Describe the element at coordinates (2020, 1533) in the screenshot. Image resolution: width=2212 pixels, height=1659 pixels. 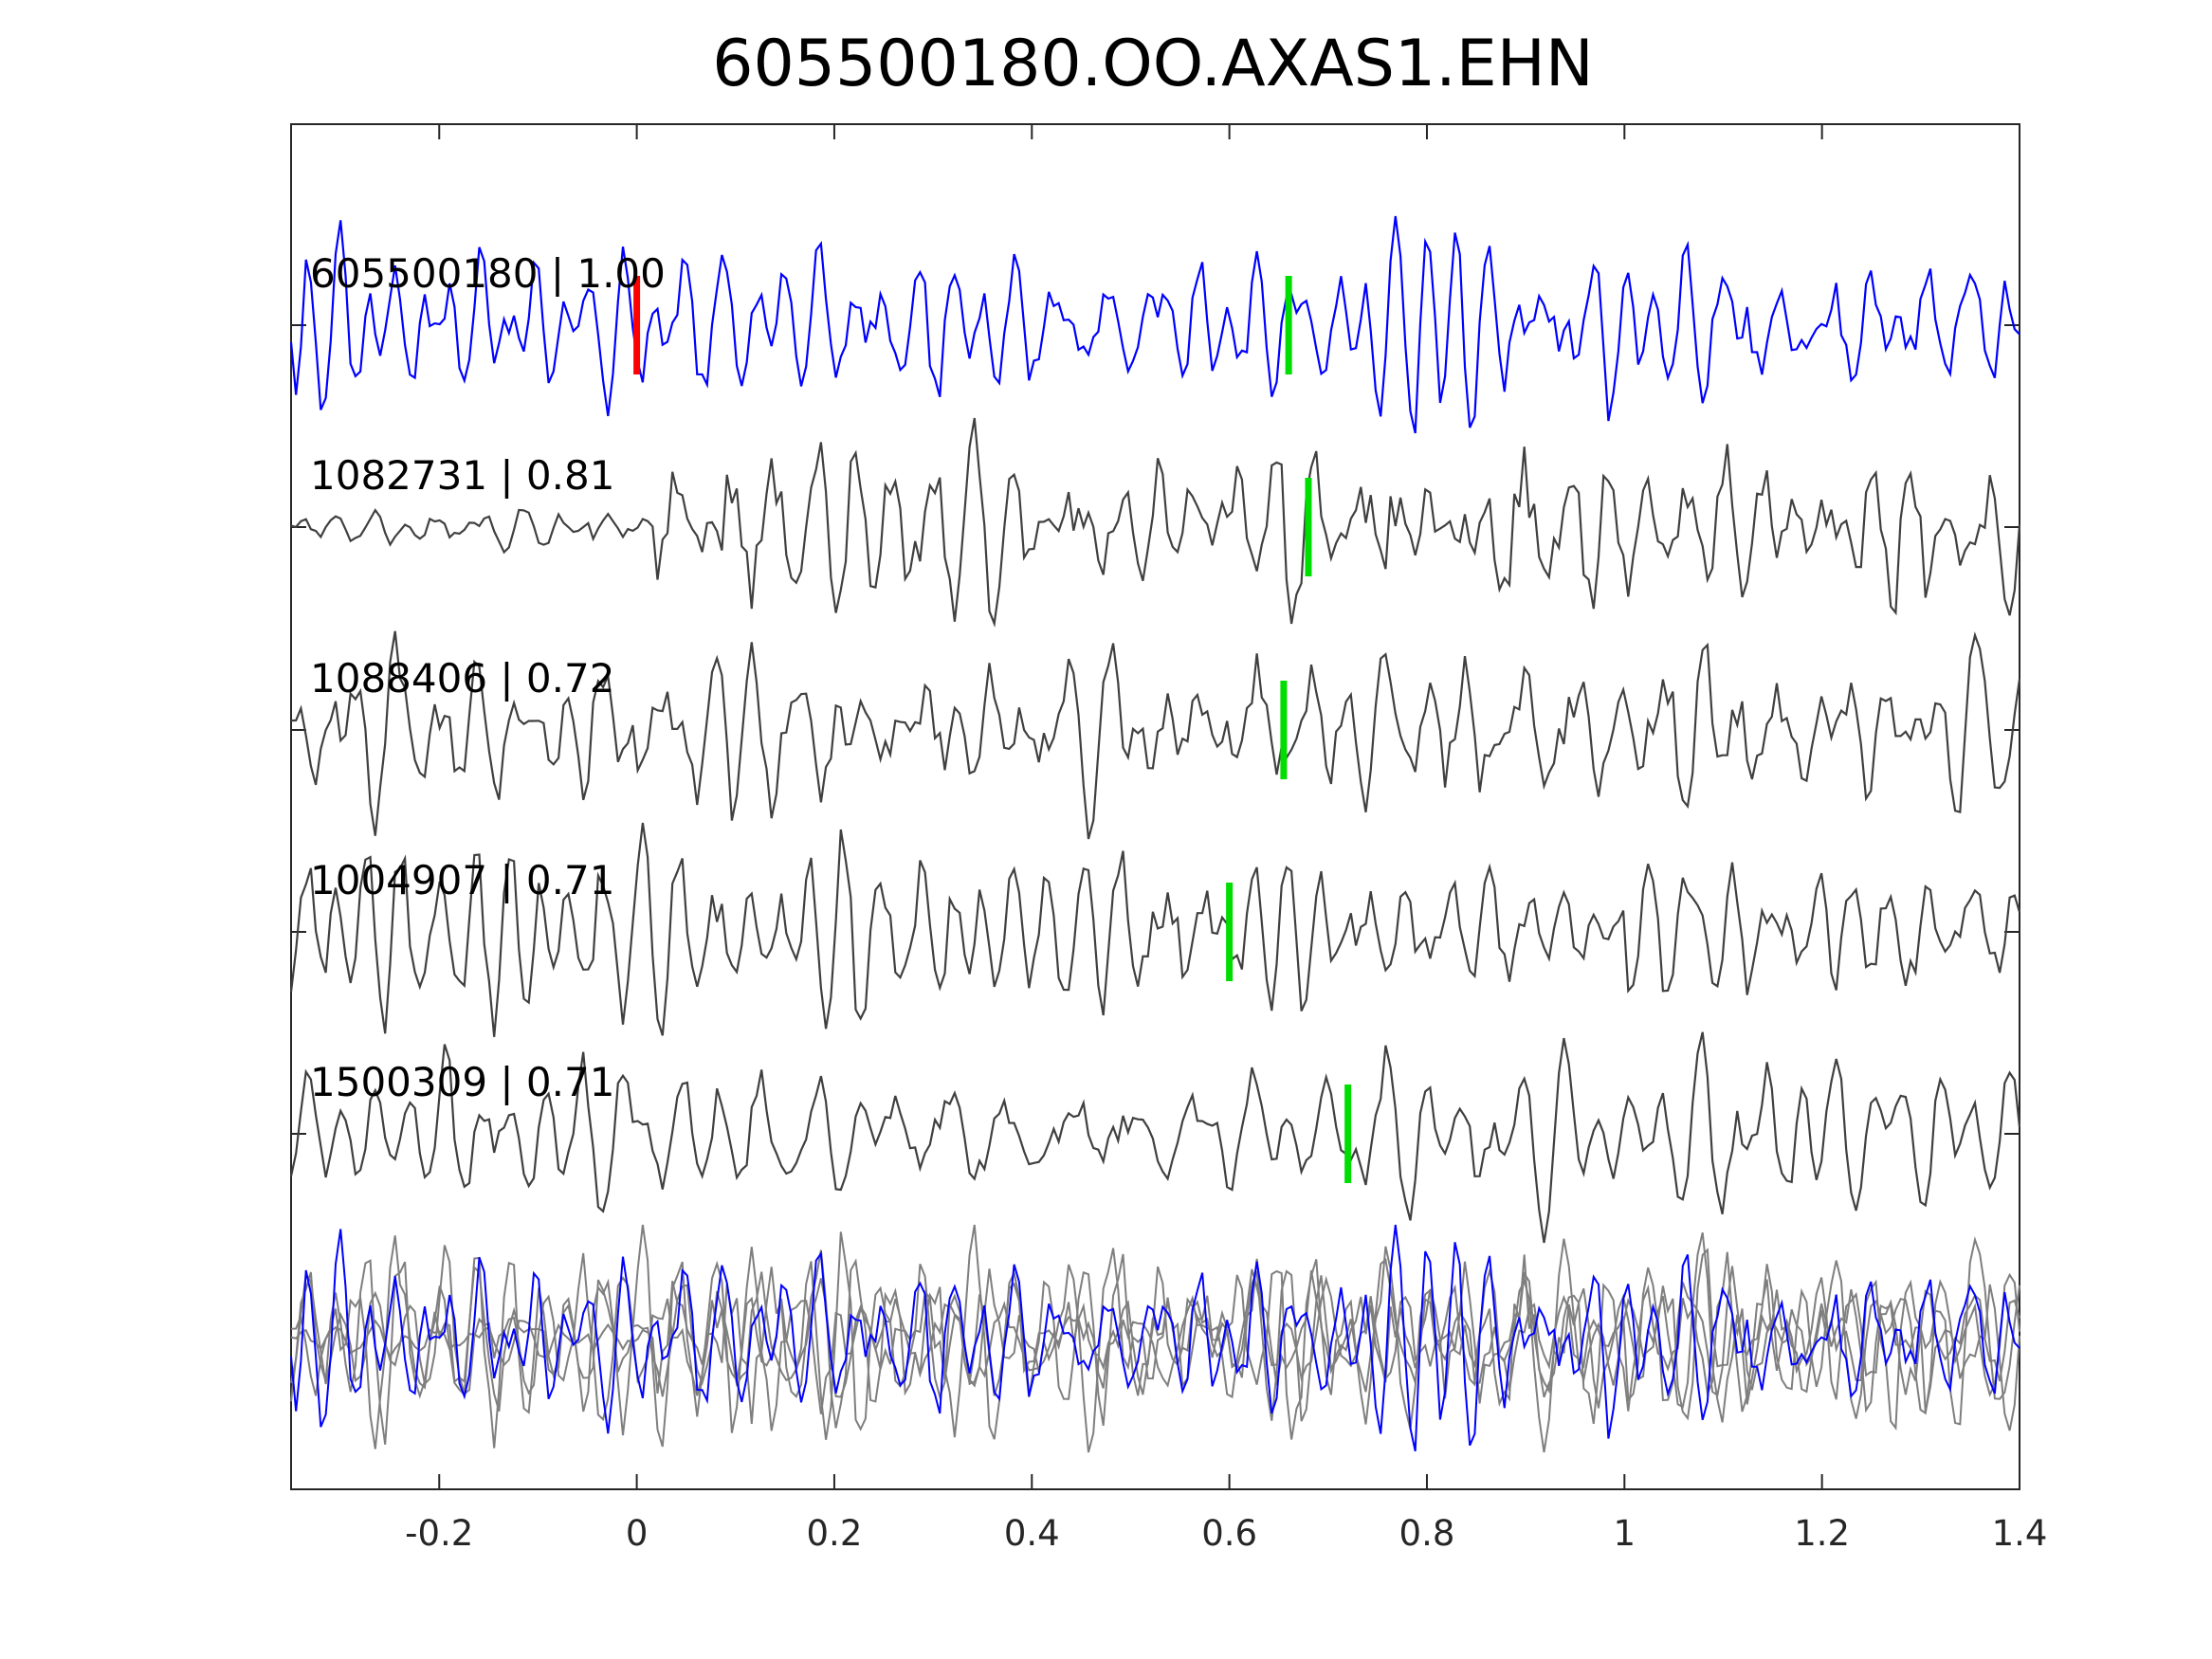
I see `x-tick-label: 1.4` at that location.